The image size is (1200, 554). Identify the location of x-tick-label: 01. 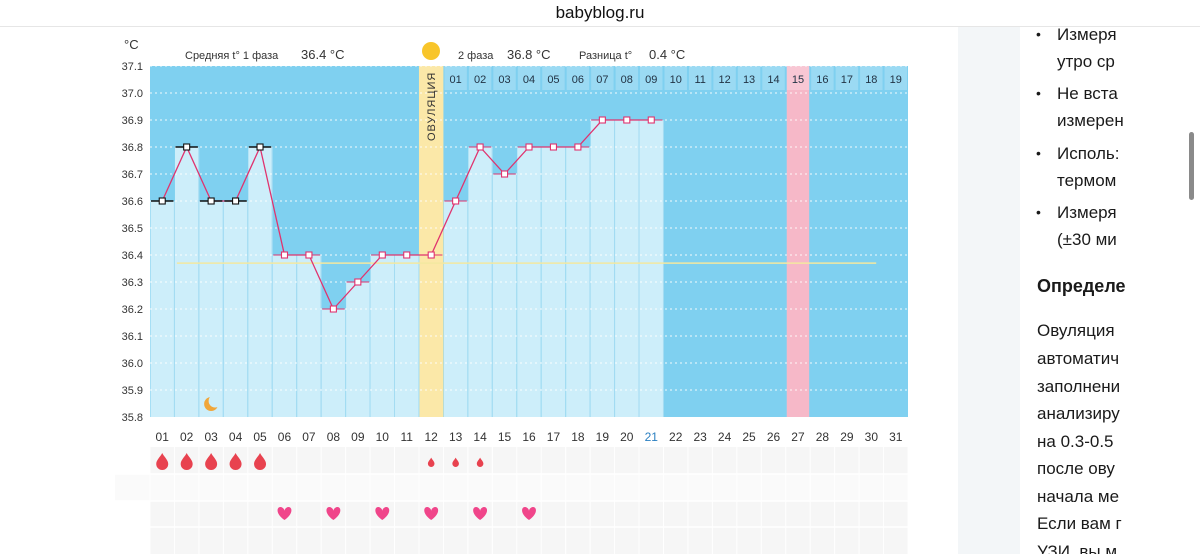
(163, 437).